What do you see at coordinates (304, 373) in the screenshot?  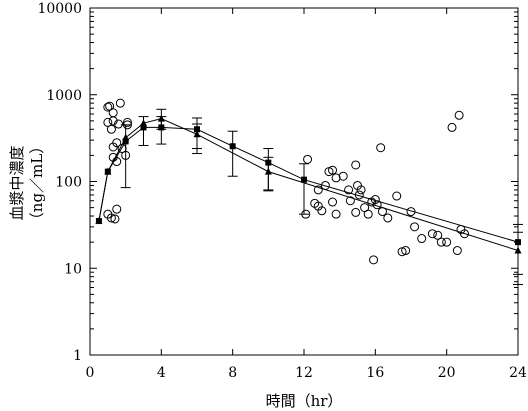 I see `x-tick-label: 12` at bounding box center [304, 373].